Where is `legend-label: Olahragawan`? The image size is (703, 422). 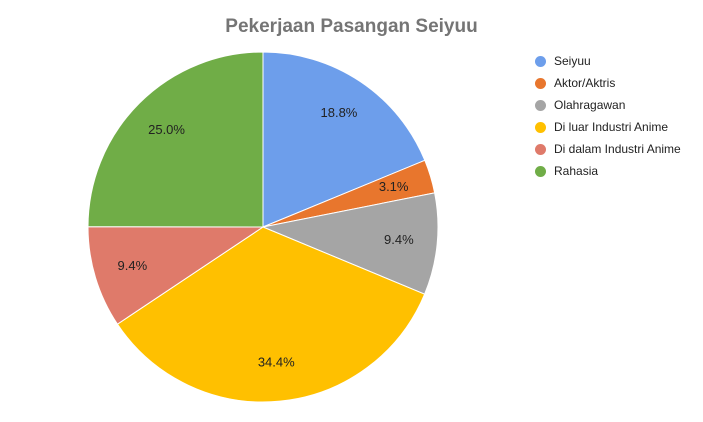
legend-label: Olahragawan is located at coordinates (590, 105).